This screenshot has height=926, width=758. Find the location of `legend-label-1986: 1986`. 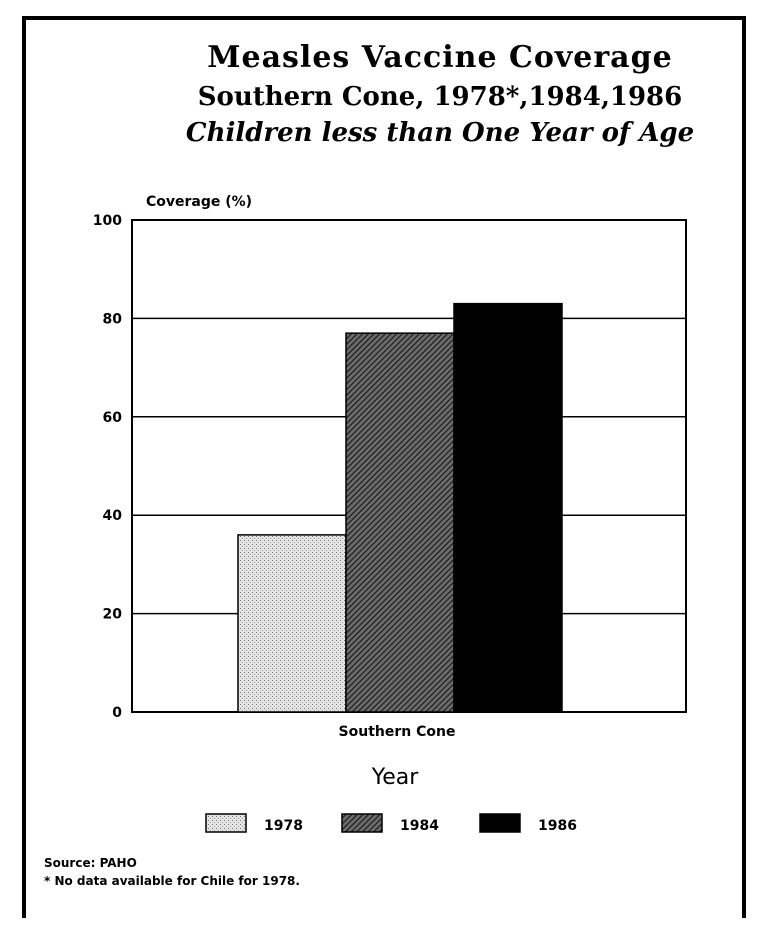

legend-label-1986: 1986 is located at coordinates (557, 826).